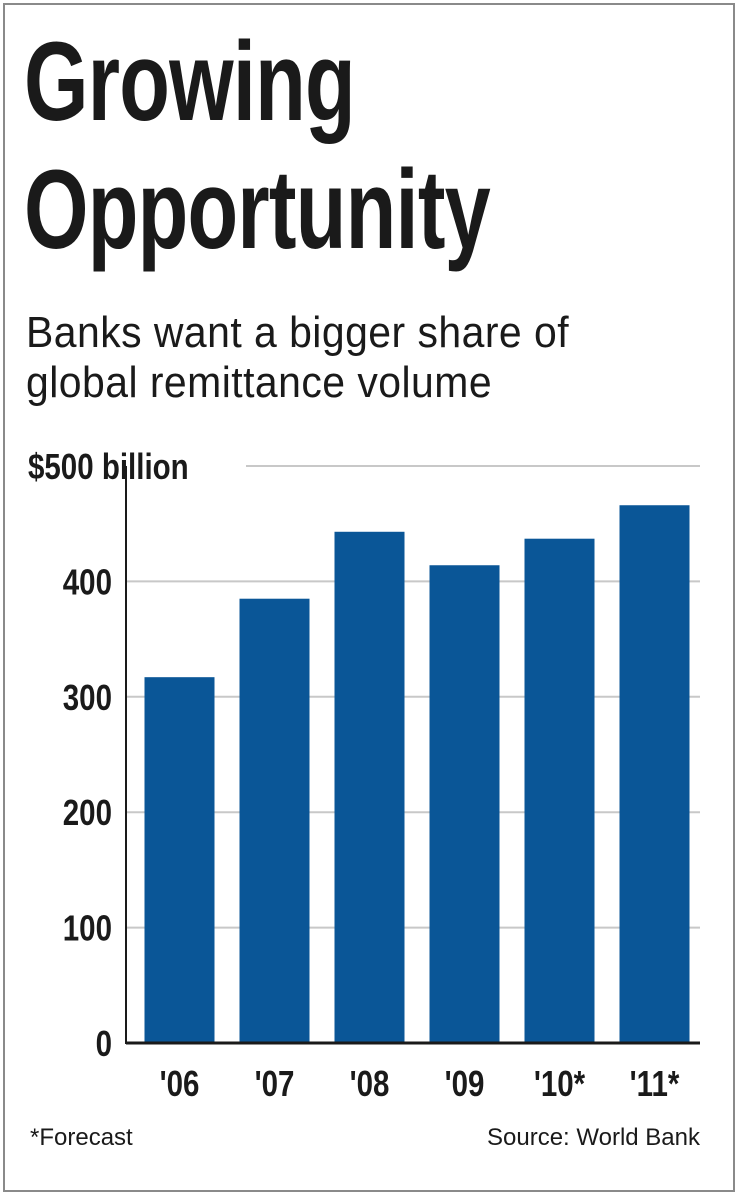  I want to click on x-tick-label-4: '10*, so click(559, 1083).